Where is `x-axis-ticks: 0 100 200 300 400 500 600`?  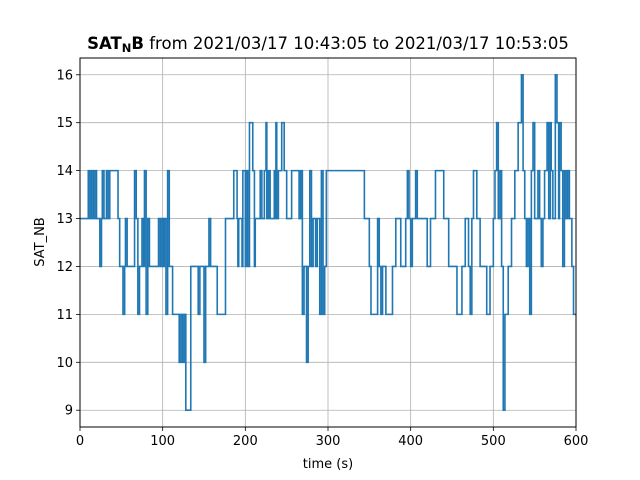 x-axis-ticks: 0 100 200 300 400 500 600 is located at coordinates (332, 438).